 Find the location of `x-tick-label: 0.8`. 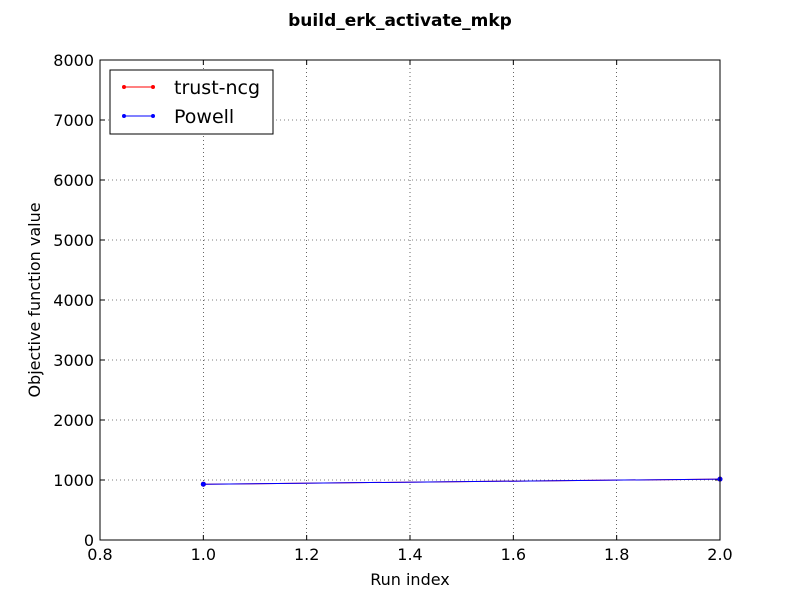

x-tick-label: 0.8 is located at coordinates (99, 554).